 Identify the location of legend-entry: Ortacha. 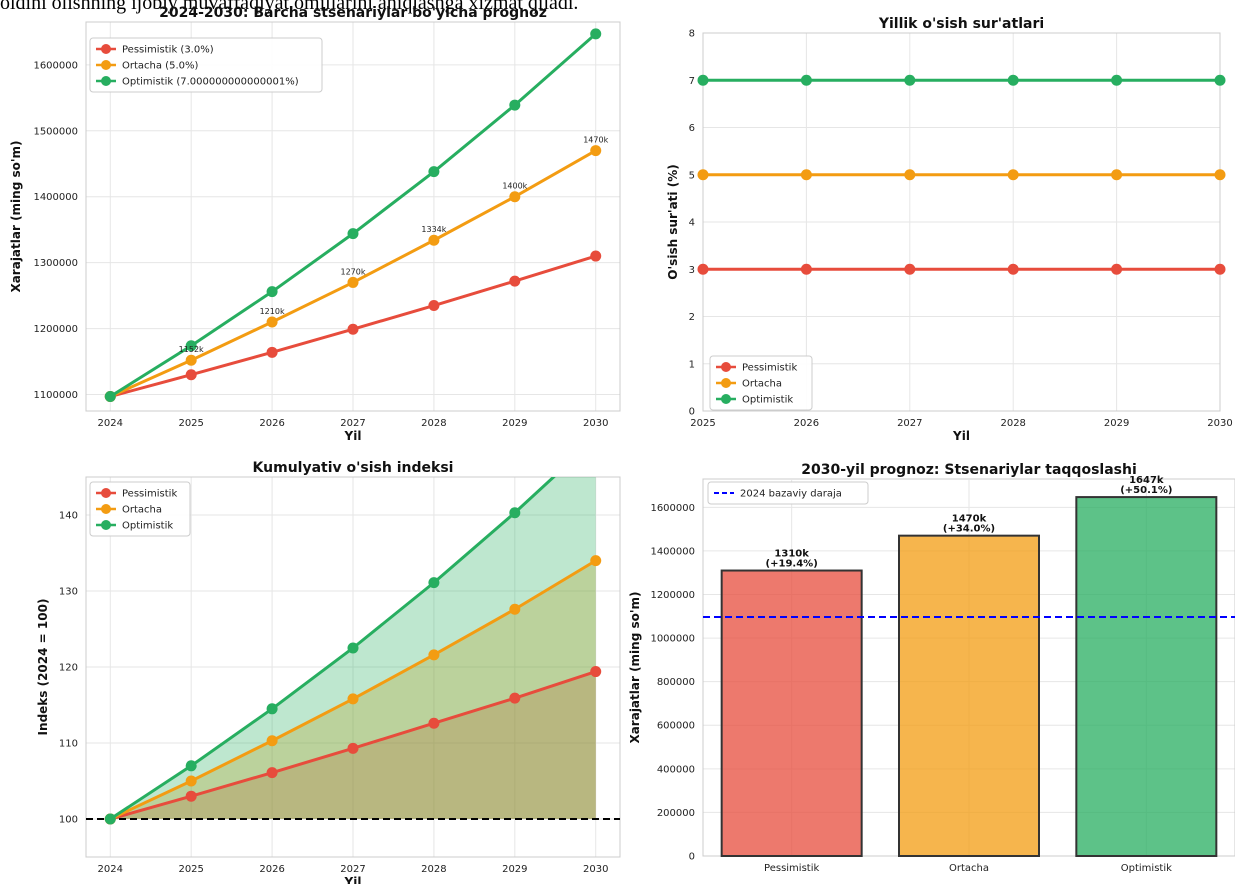
(762, 384).